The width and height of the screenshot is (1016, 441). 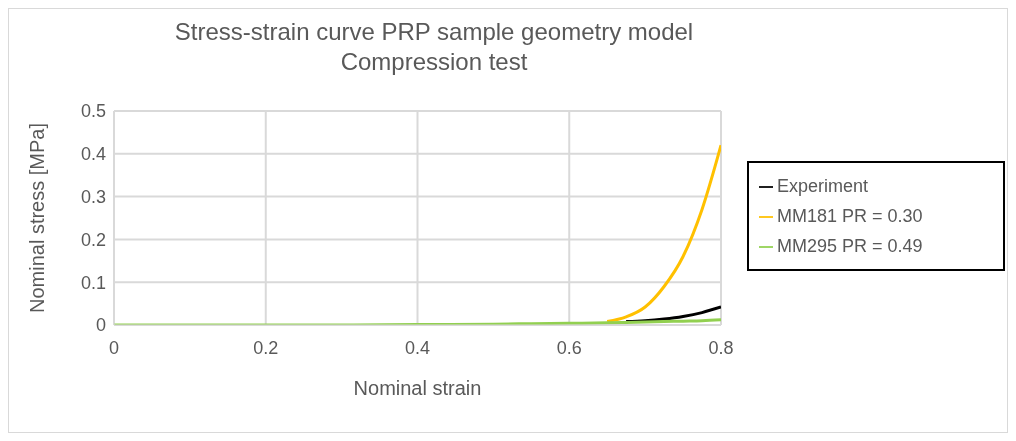 I want to click on y-axis-title: Nominal stress [MPa], so click(x=37, y=218).